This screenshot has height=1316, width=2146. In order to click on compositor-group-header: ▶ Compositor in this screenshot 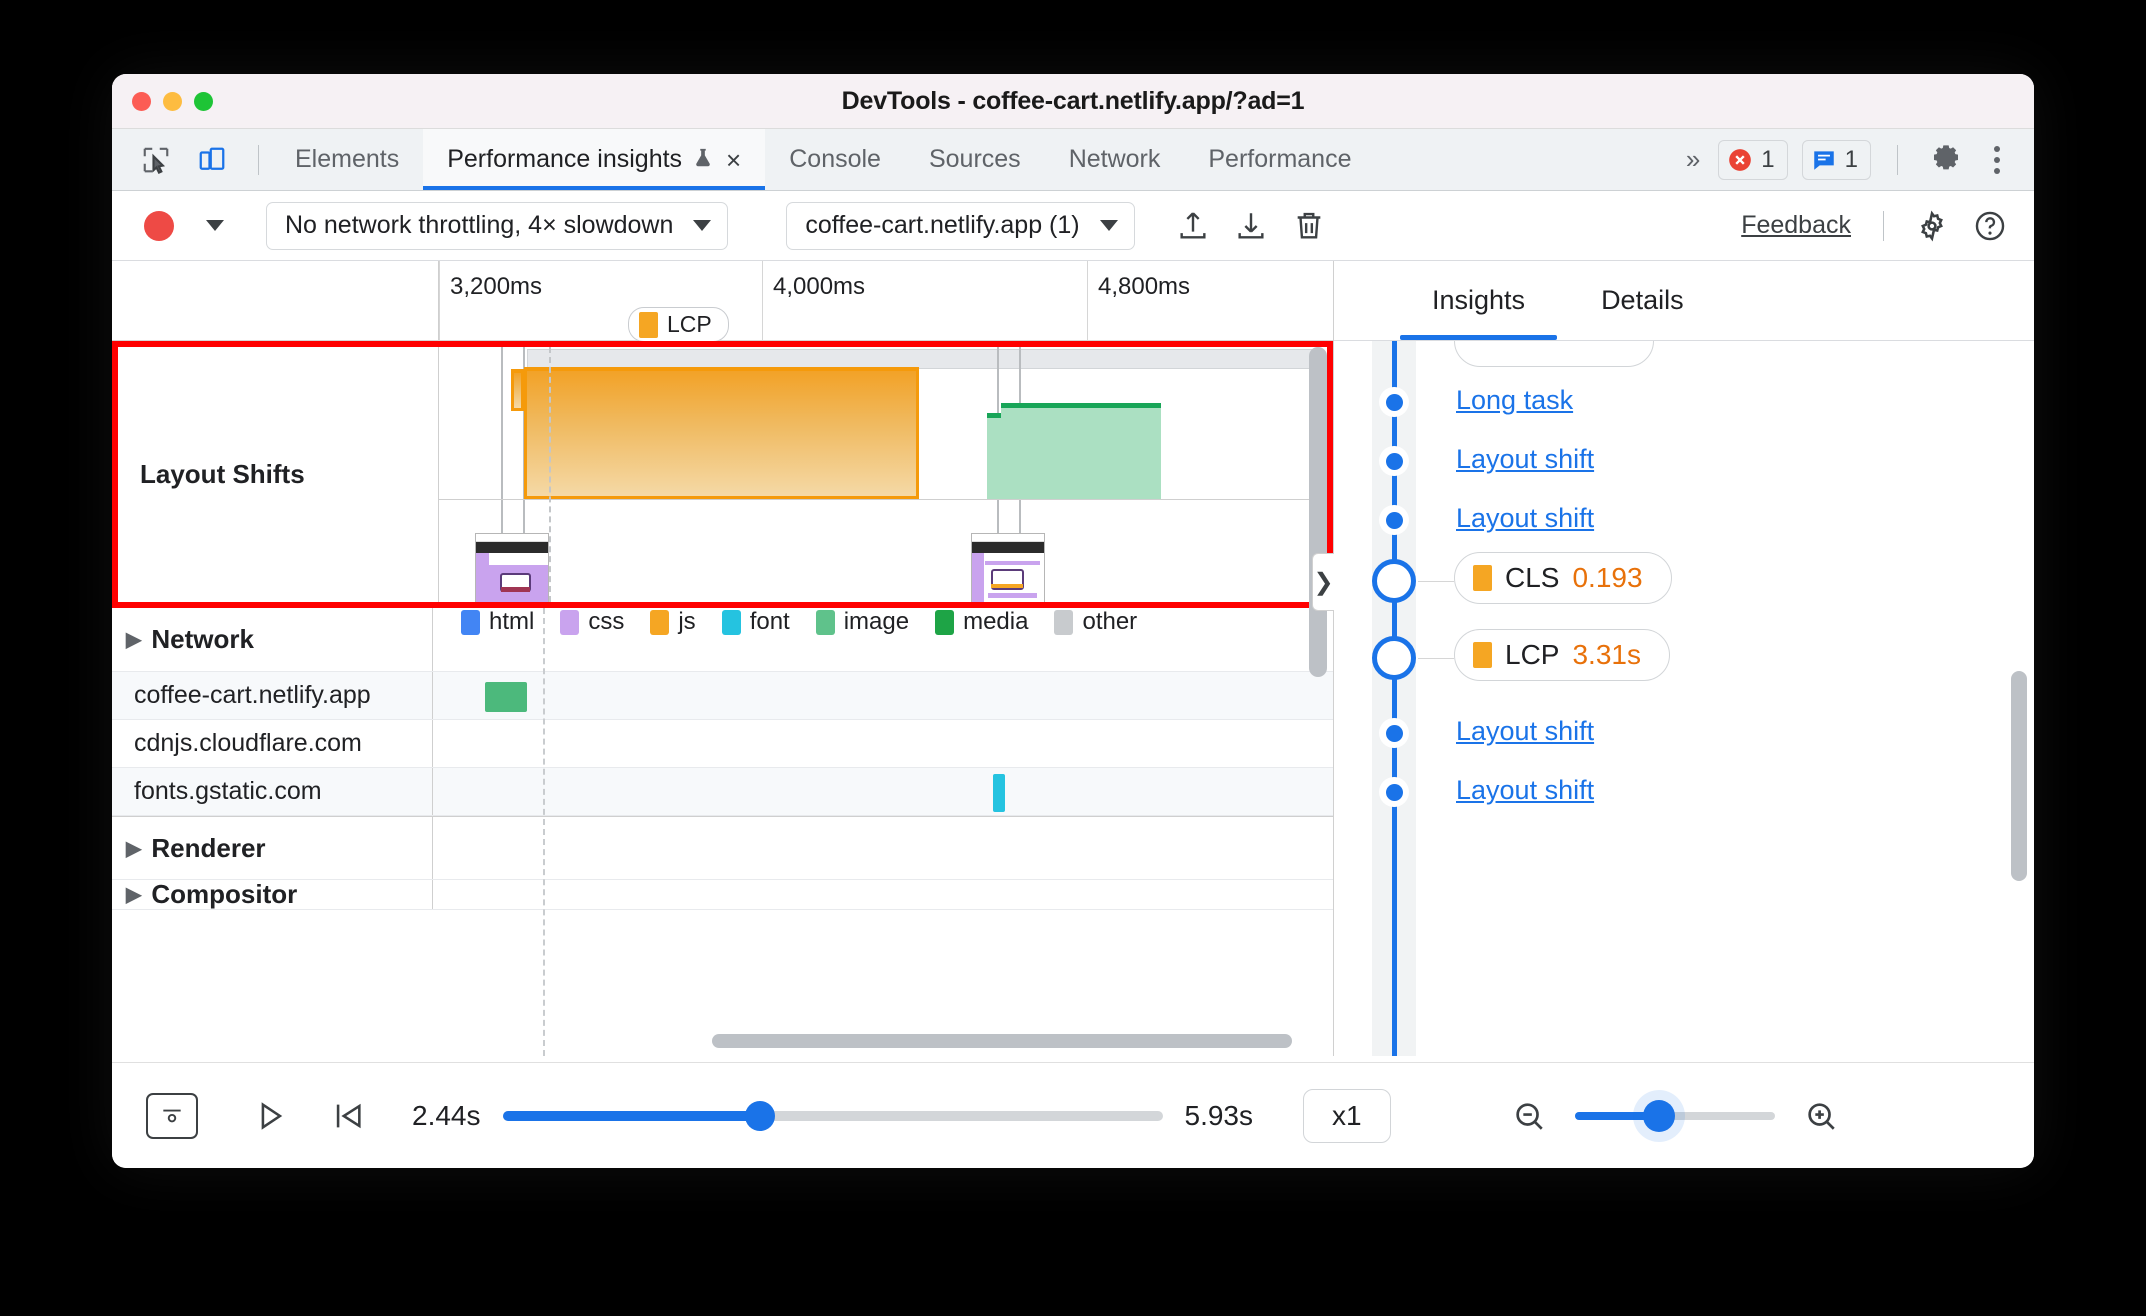, I will do `click(722, 895)`.